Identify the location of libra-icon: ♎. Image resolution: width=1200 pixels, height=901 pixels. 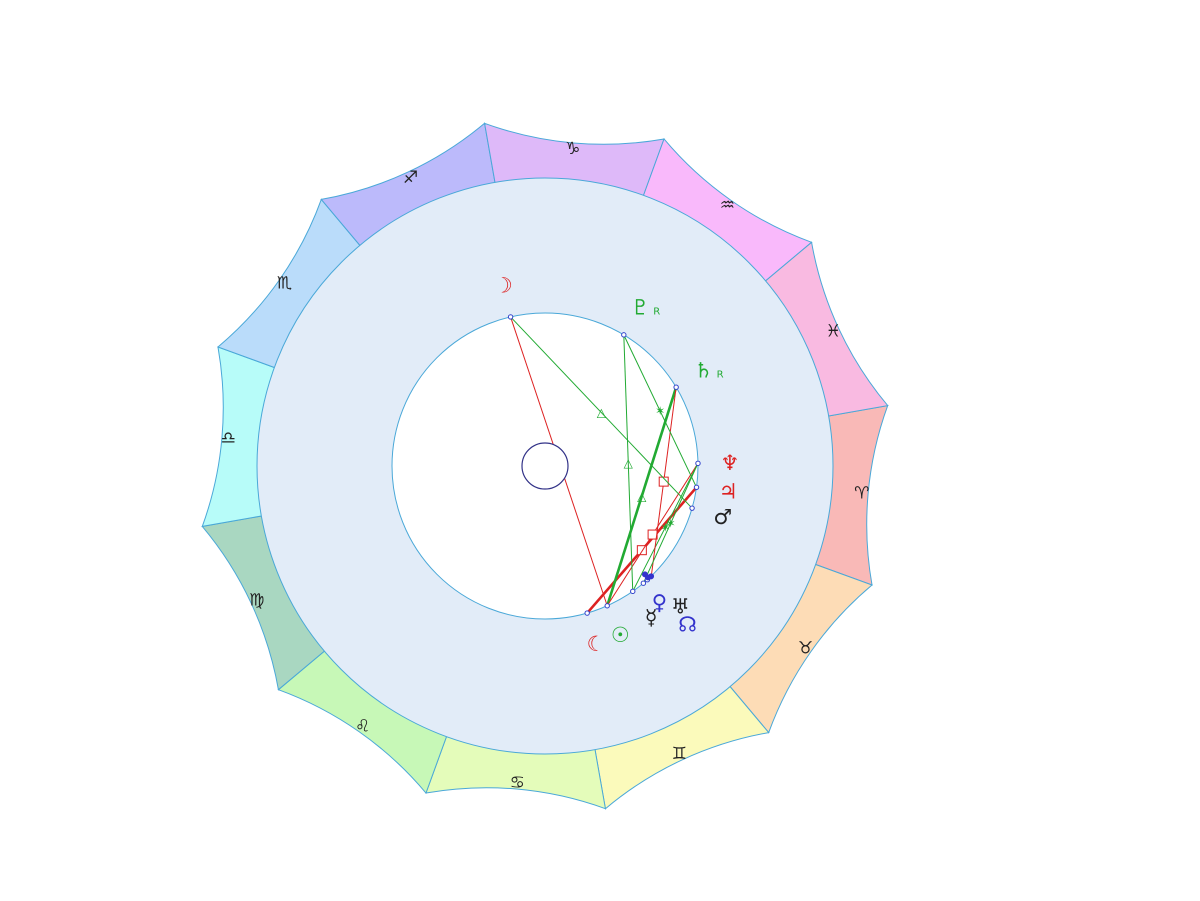
(228, 438).